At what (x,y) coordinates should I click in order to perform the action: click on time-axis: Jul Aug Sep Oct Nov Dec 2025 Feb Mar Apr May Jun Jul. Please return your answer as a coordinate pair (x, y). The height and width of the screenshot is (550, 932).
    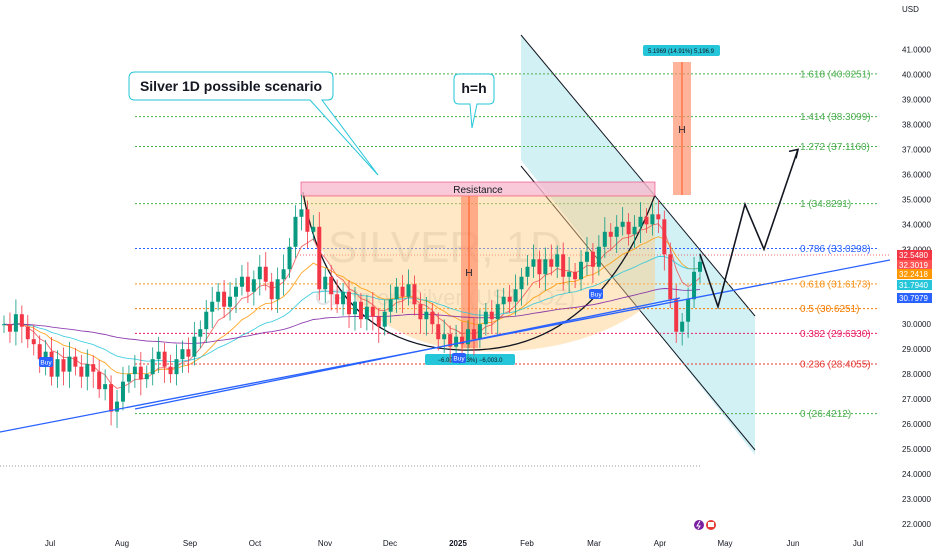
    Looking at the image, I should click on (454, 543).